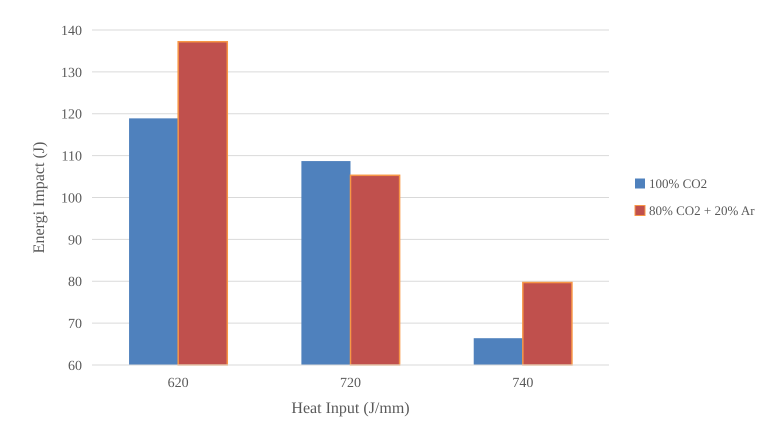 This screenshot has height=435, width=782. What do you see at coordinates (39, 198) in the screenshot?
I see `y-axis-title: Energi Impact (J)` at bounding box center [39, 198].